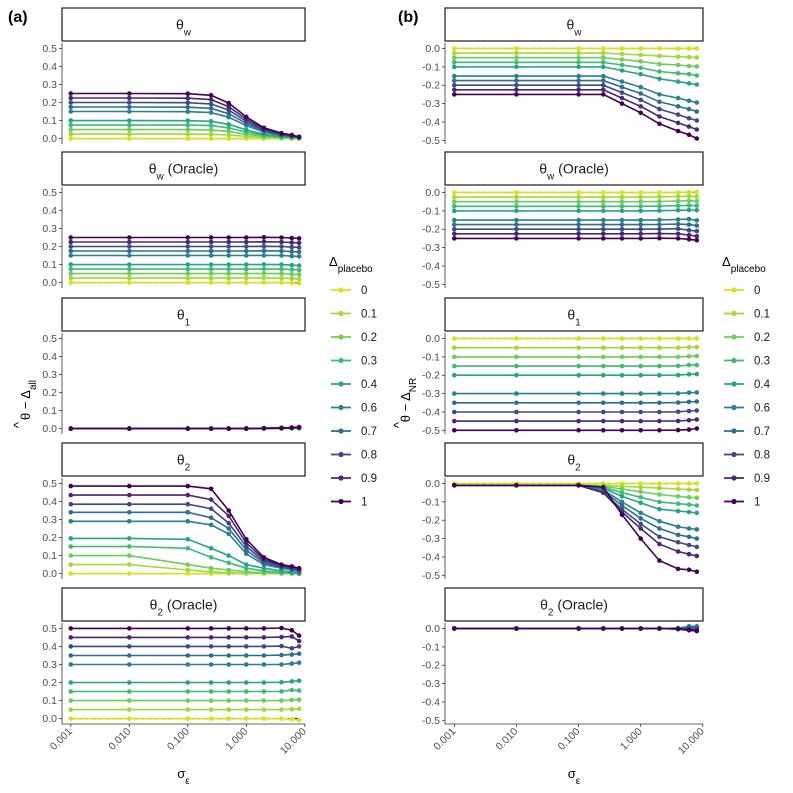 The height and width of the screenshot is (793, 793). I want to click on y-tick-label: -0.4, so click(431, 122).